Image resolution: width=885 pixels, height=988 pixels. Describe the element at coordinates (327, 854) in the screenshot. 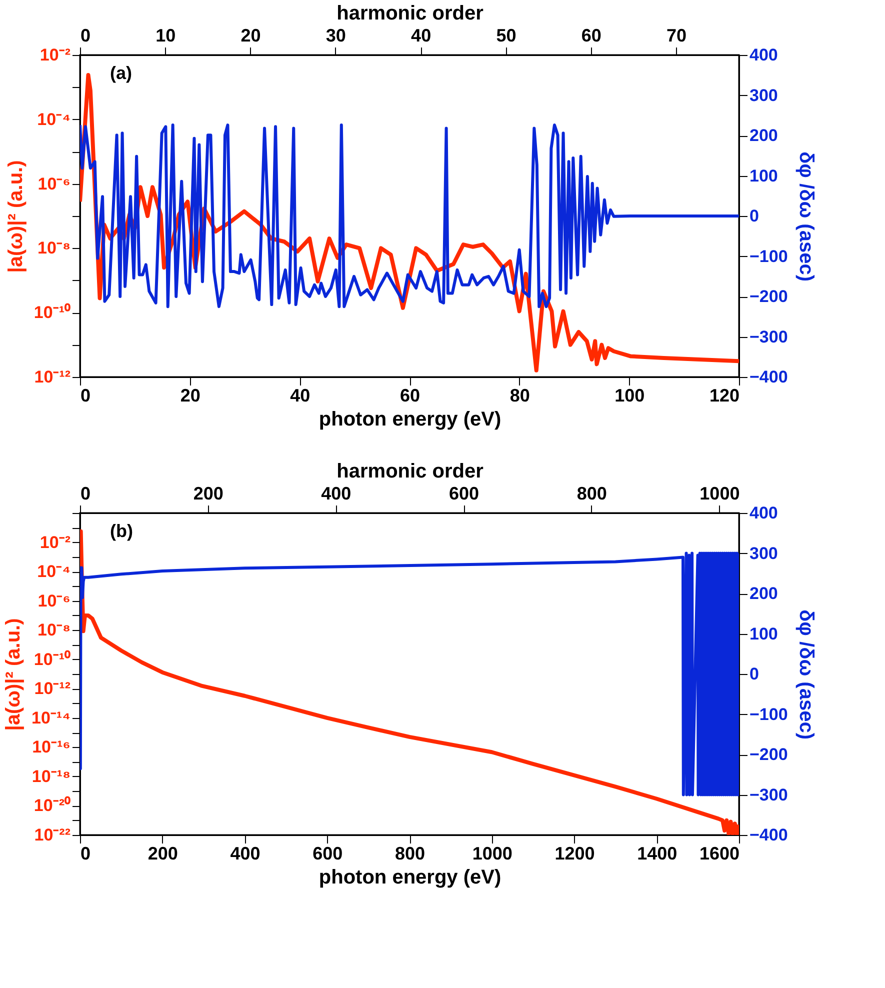

I see `x-tick-label: 600` at that location.